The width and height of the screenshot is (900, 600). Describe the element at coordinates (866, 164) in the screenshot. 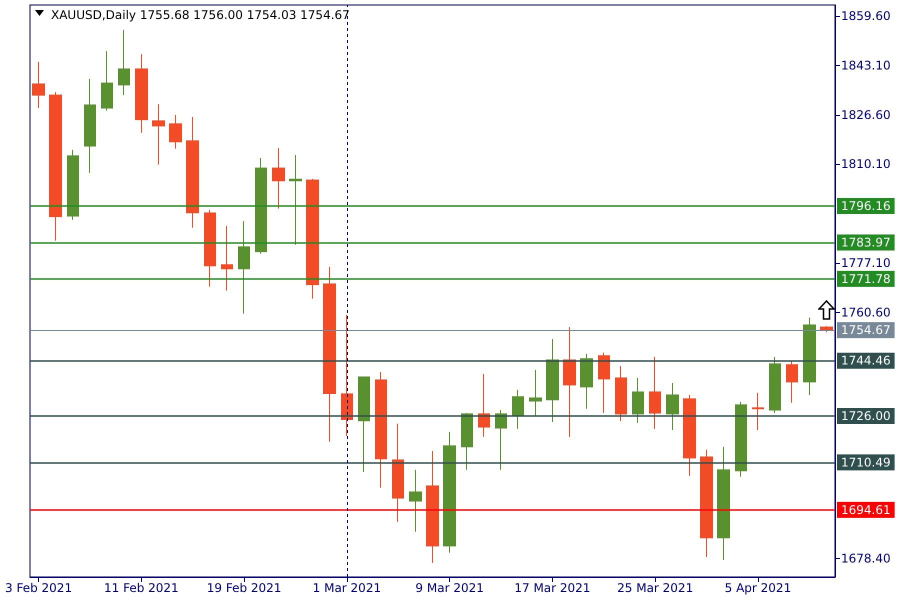

I see `y-tick-label: 1810.10` at that location.